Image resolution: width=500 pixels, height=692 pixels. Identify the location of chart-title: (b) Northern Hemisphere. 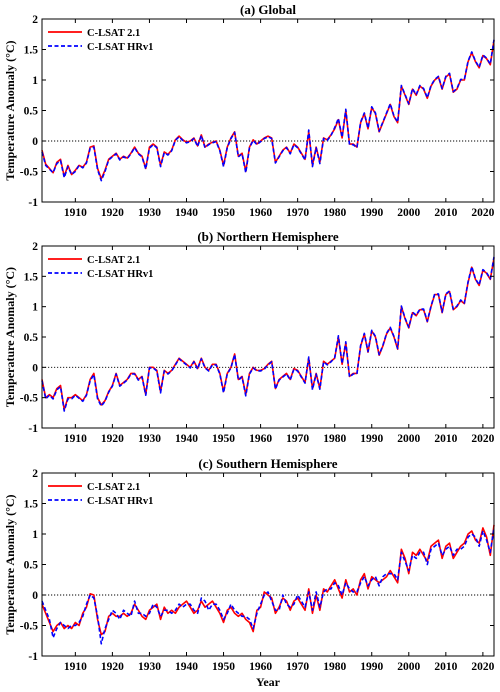
(268, 236).